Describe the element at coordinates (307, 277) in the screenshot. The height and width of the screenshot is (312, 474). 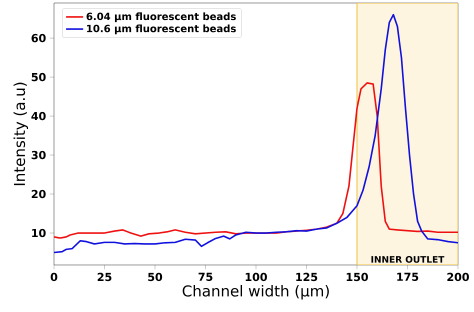
I see `x-tick-label: 125` at that location.